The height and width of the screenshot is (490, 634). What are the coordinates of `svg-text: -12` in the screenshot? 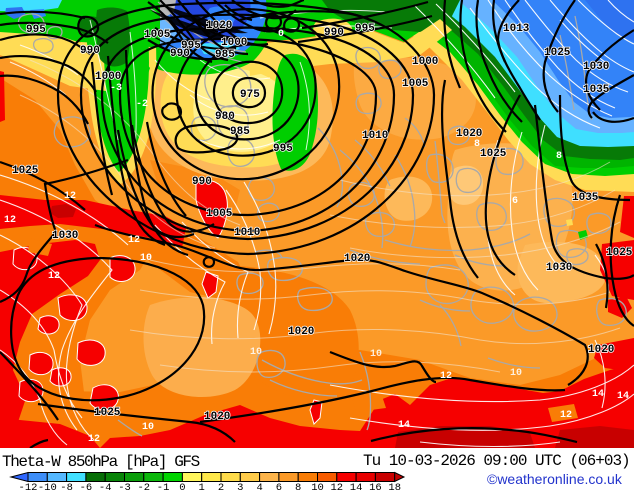 It's located at (28, 486).